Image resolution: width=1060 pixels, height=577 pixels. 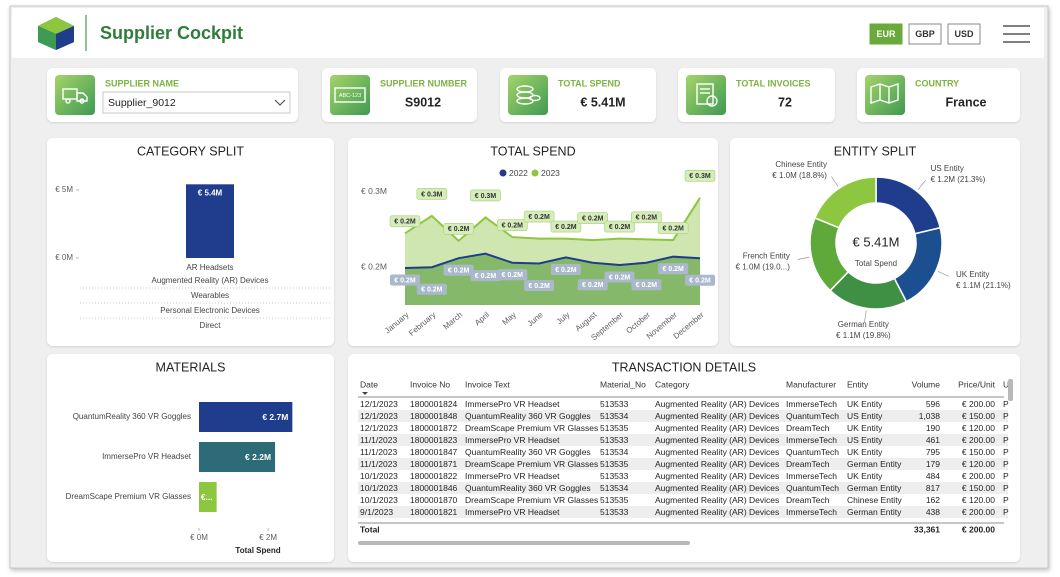 What do you see at coordinates (933, 428) in the screenshot?
I see `cell: 190` at bounding box center [933, 428].